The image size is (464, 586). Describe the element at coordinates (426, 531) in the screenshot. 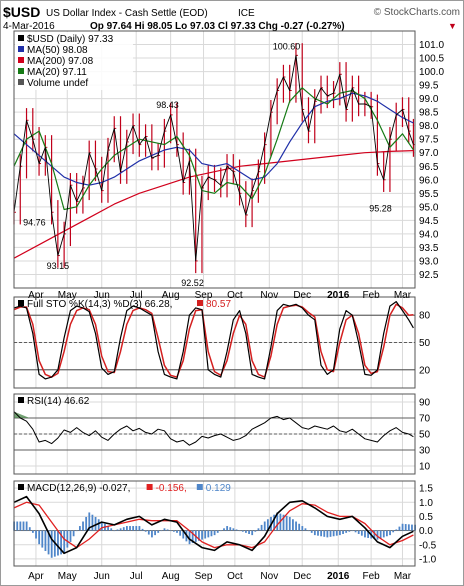

I see `y-tick-label: 0.0` at that location.